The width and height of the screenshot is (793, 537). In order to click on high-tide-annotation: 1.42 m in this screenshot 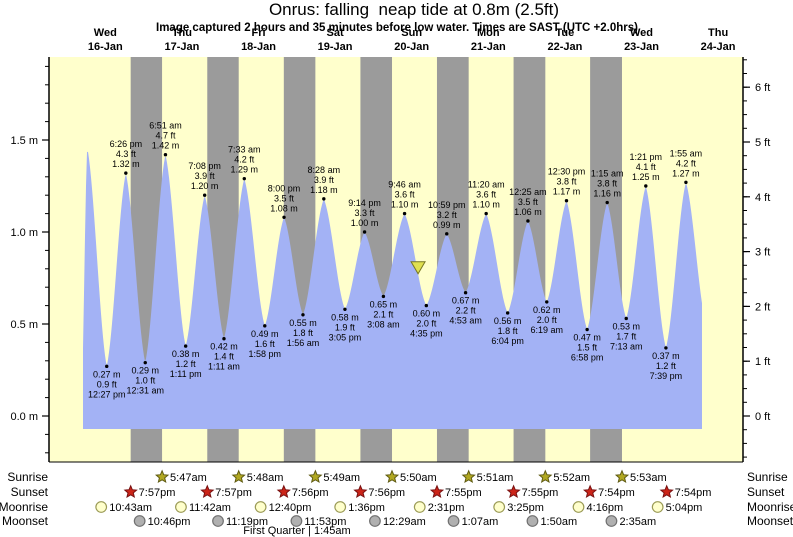, I will do `click(166, 146)`.